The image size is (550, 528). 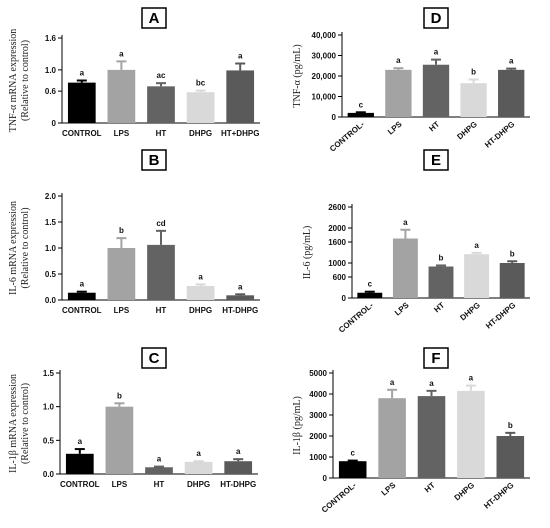 I want to click on y-tick-label: 4000, so click(x=318, y=394).